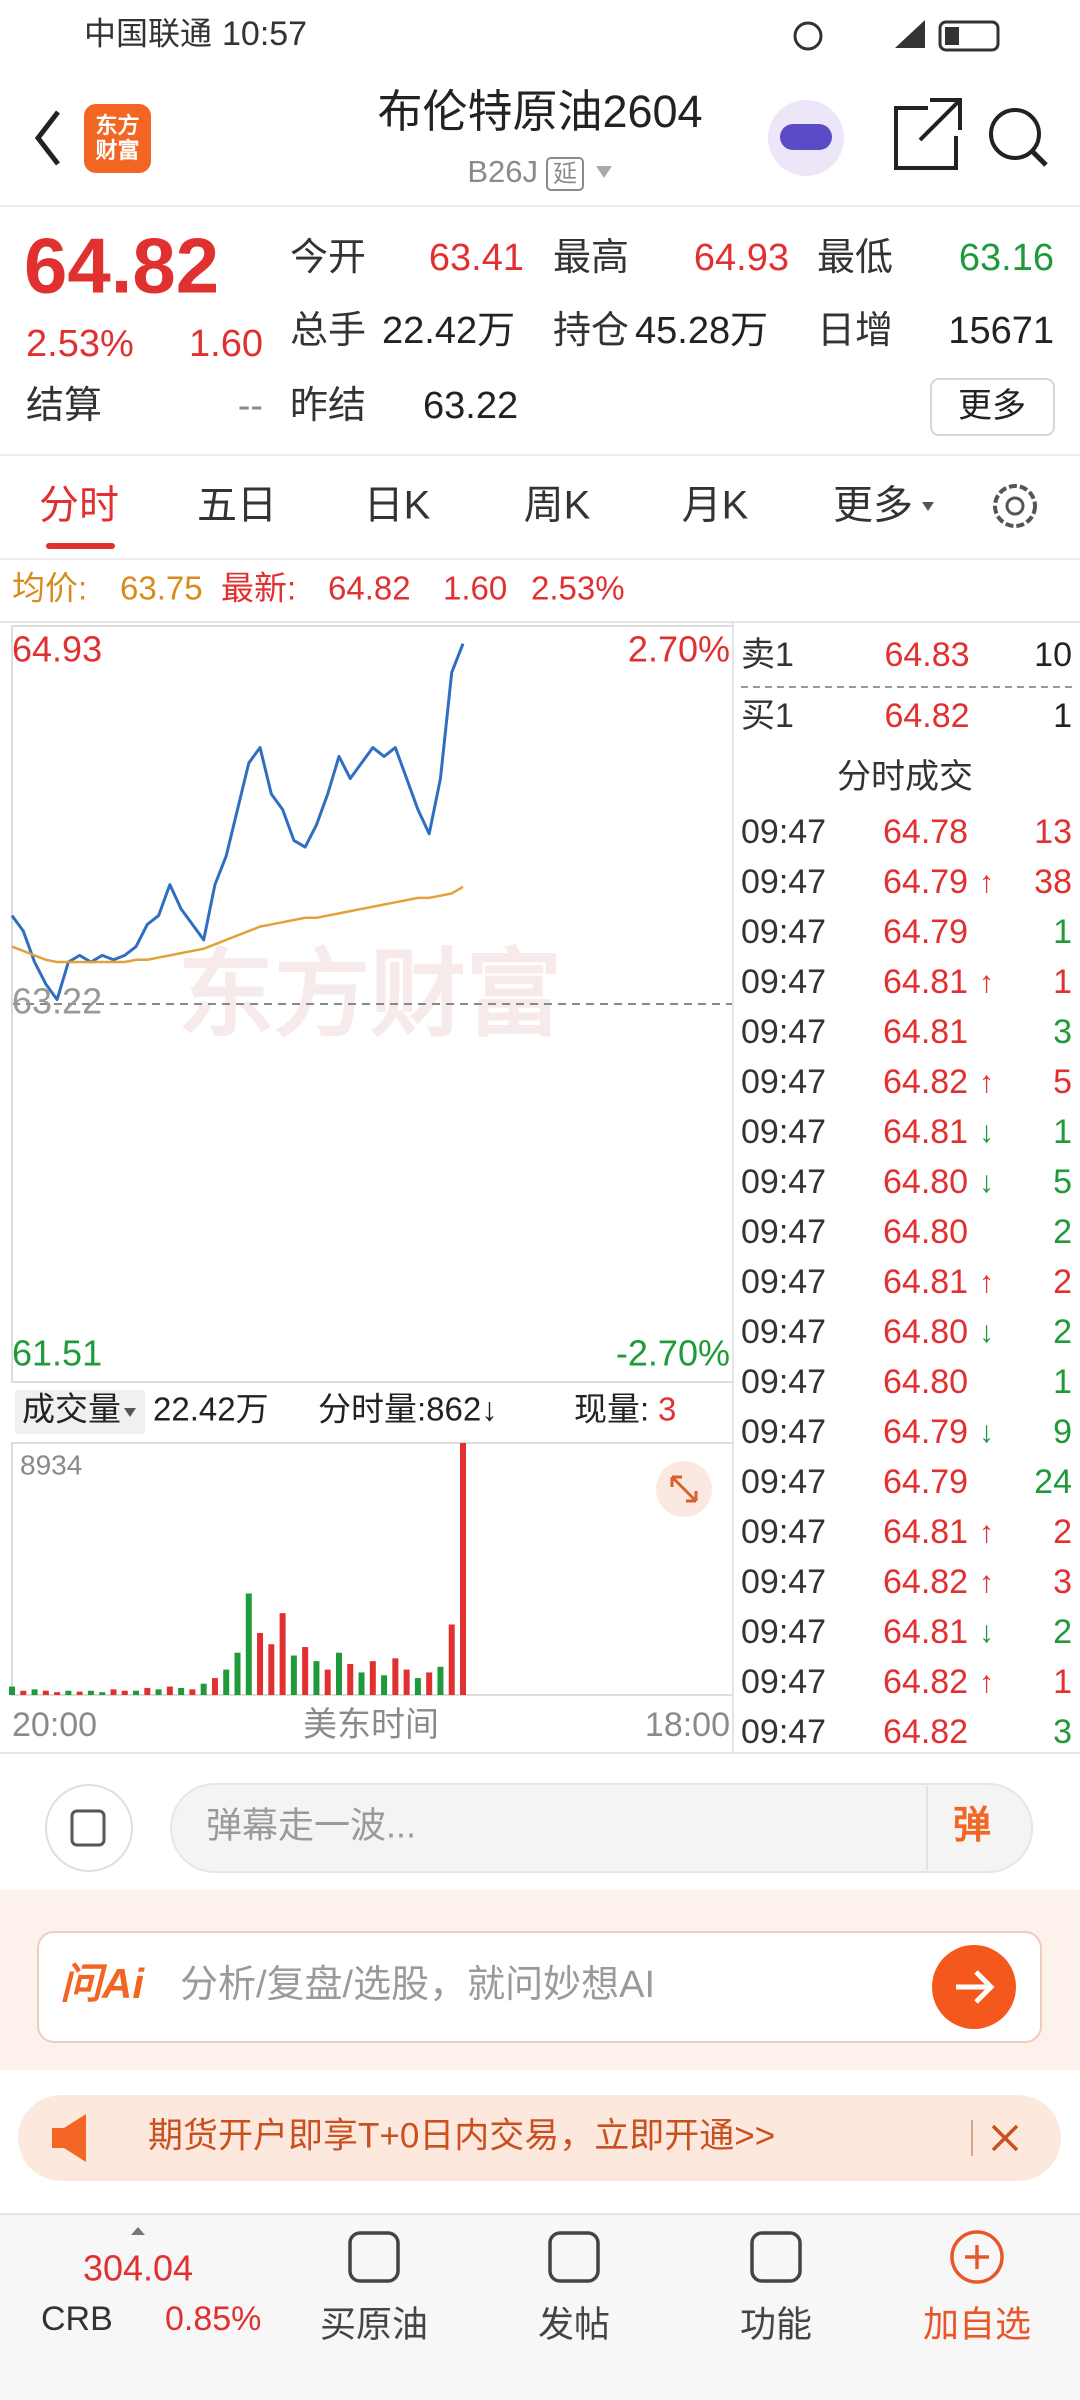 The width and height of the screenshot is (1080, 2400). What do you see at coordinates (102, 1983) in the screenshot?
I see `ai-logo: 问Ai` at bounding box center [102, 1983].